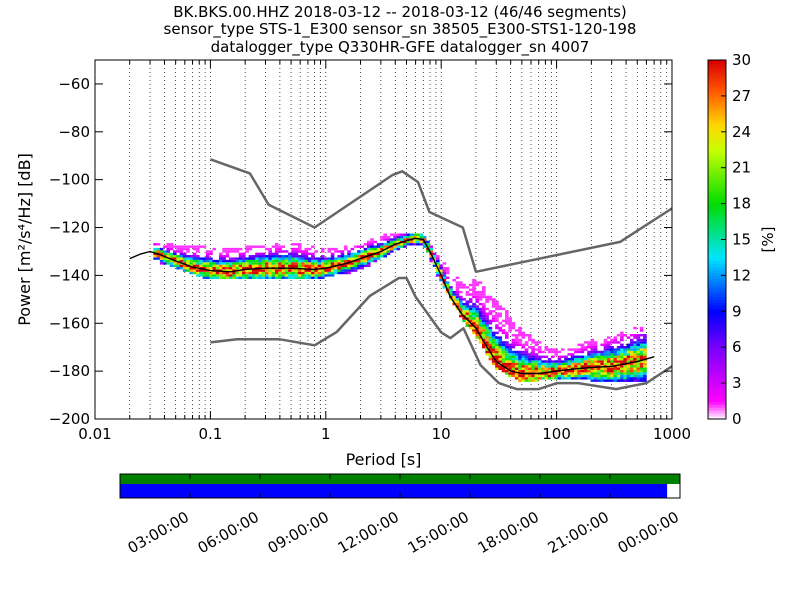 The image size is (800, 600). What do you see at coordinates (69, 228) in the screenshot?
I see `y-tick-label: −120` at bounding box center [69, 228].